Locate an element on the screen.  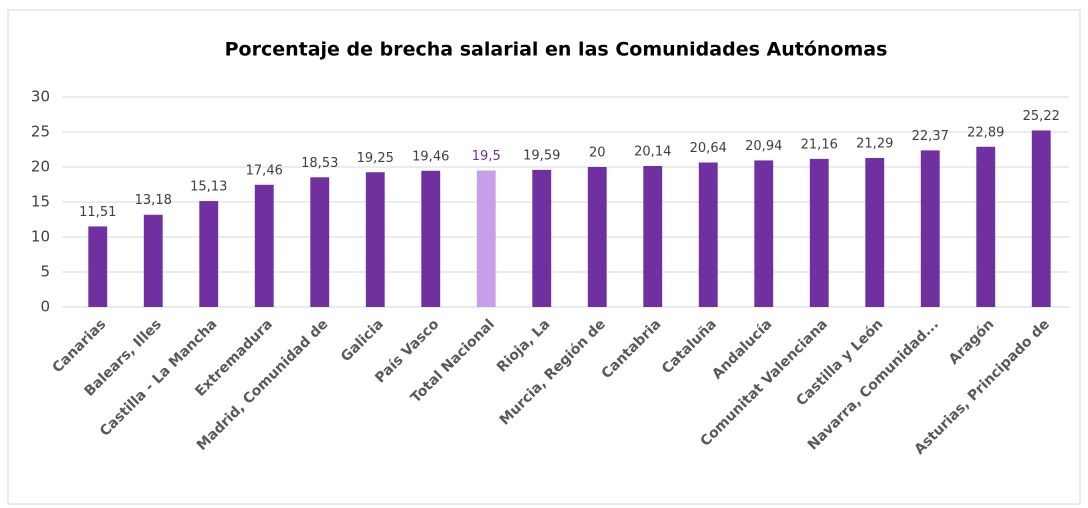
value-label: 19,25 is located at coordinates (375, 158).